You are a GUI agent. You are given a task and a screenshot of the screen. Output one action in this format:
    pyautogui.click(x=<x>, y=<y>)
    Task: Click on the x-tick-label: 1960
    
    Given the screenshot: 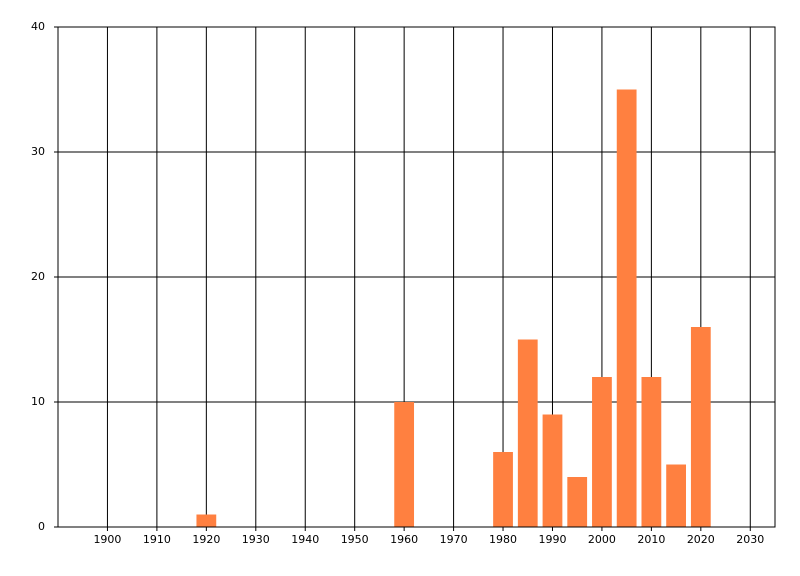 What is the action you would take?
    pyautogui.click(x=404, y=539)
    